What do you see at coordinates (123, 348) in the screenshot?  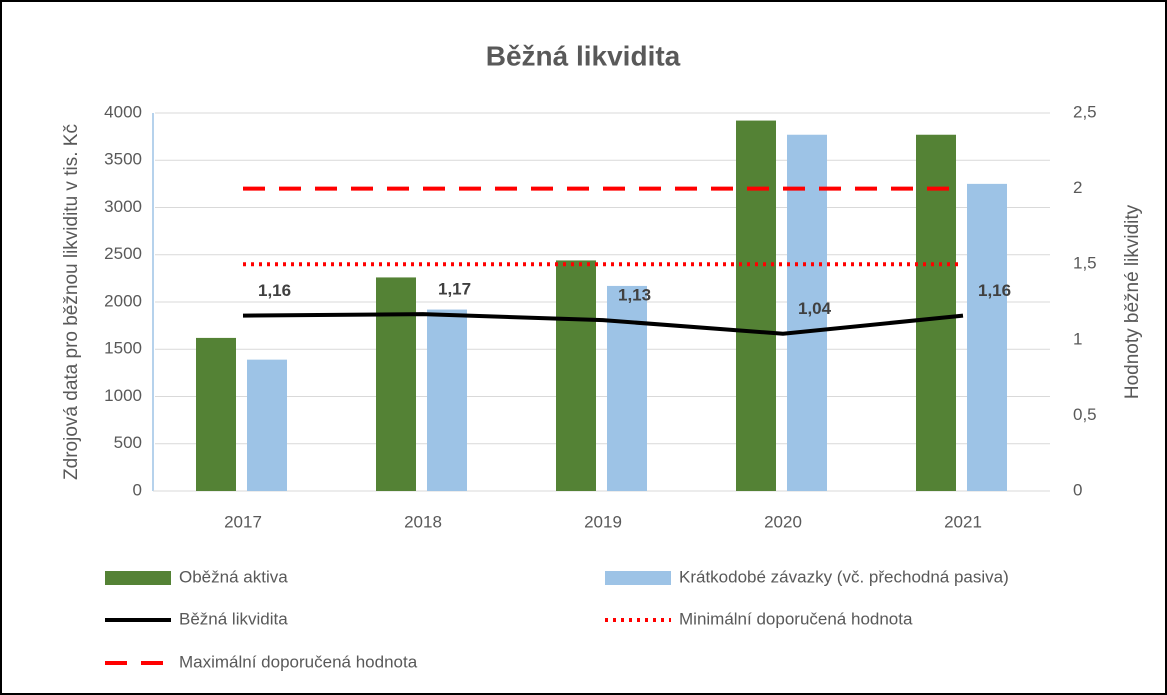 I see `y-tick-label: 1500` at bounding box center [123, 348].